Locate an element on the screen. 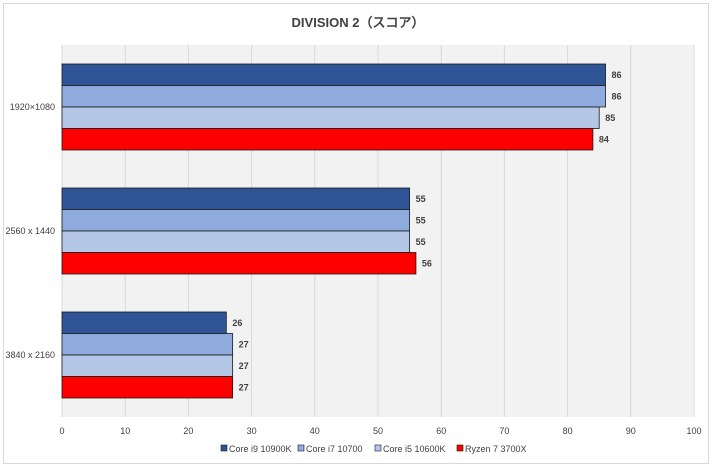 This screenshot has height=469, width=715. x-tick-label: 30 is located at coordinates (252, 431).